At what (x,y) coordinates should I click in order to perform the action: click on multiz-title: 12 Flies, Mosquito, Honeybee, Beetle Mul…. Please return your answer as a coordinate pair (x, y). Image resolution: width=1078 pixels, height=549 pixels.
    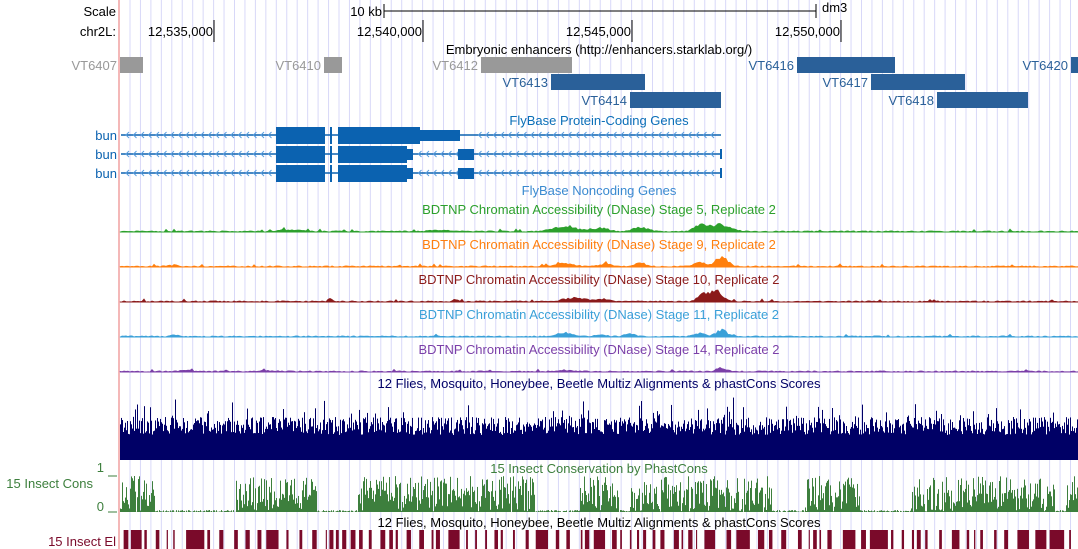
    Looking at the image, I should click on (599, 383).